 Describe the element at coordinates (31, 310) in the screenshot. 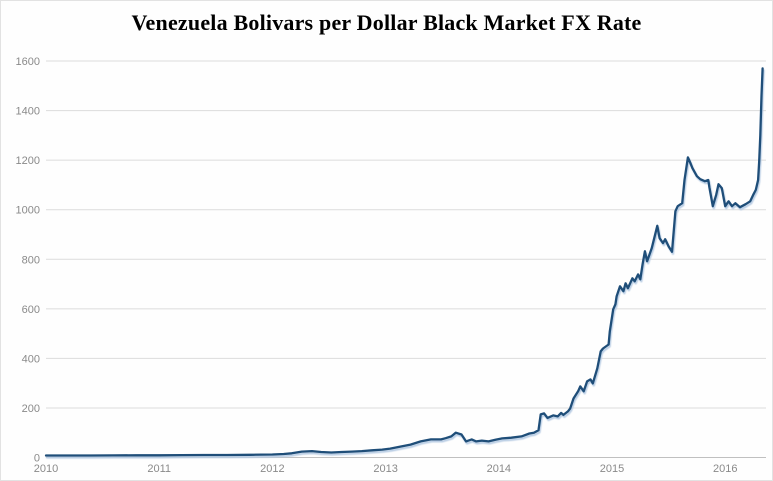

I see `y-axis-tick-label: 600` at that location.